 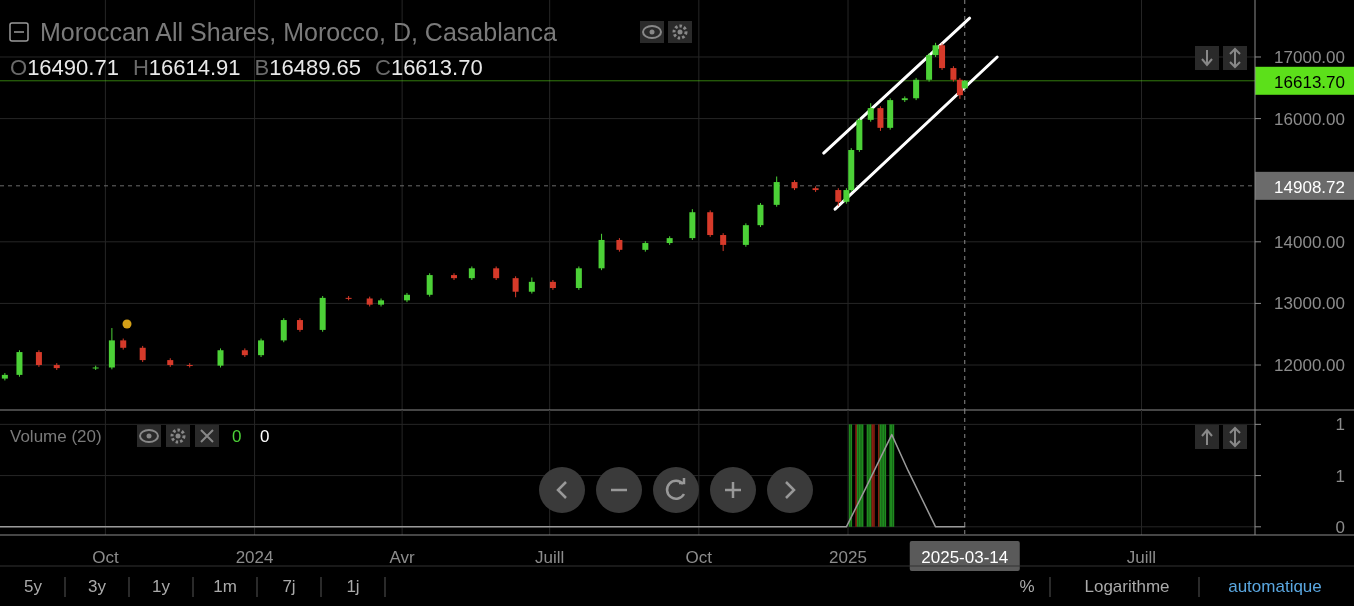 I want to click on x-tick-label: 2025, so click(x=848, y=557).